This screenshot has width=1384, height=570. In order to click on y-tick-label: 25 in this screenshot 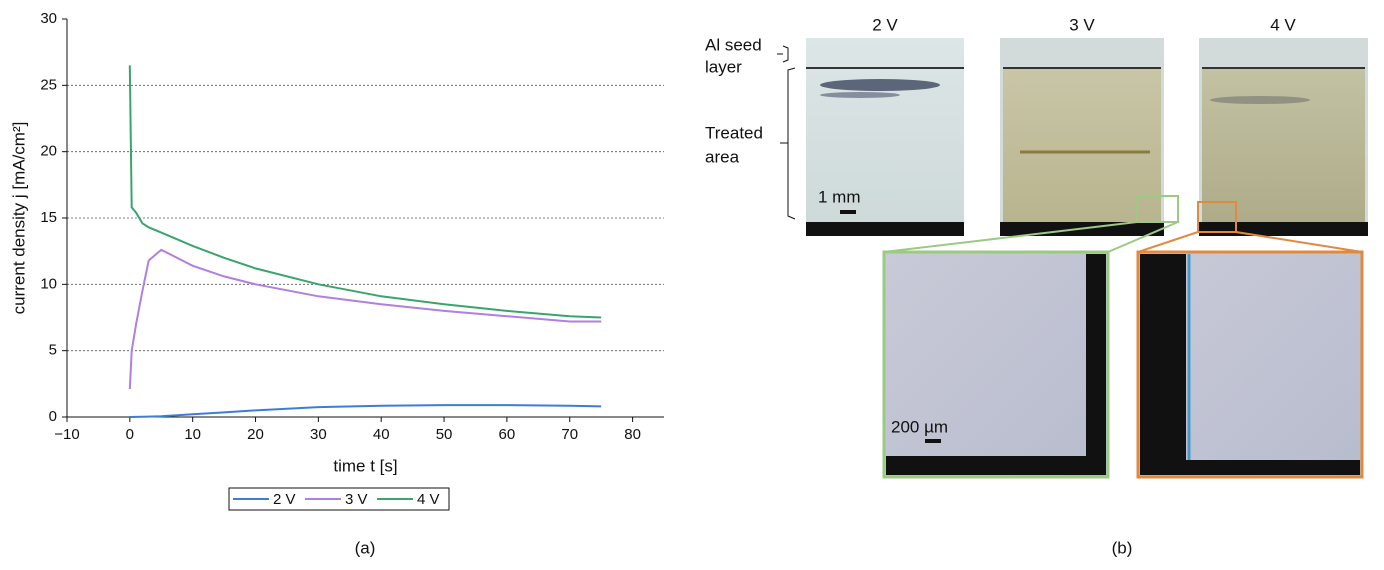, I will do `click(48, 84)`.